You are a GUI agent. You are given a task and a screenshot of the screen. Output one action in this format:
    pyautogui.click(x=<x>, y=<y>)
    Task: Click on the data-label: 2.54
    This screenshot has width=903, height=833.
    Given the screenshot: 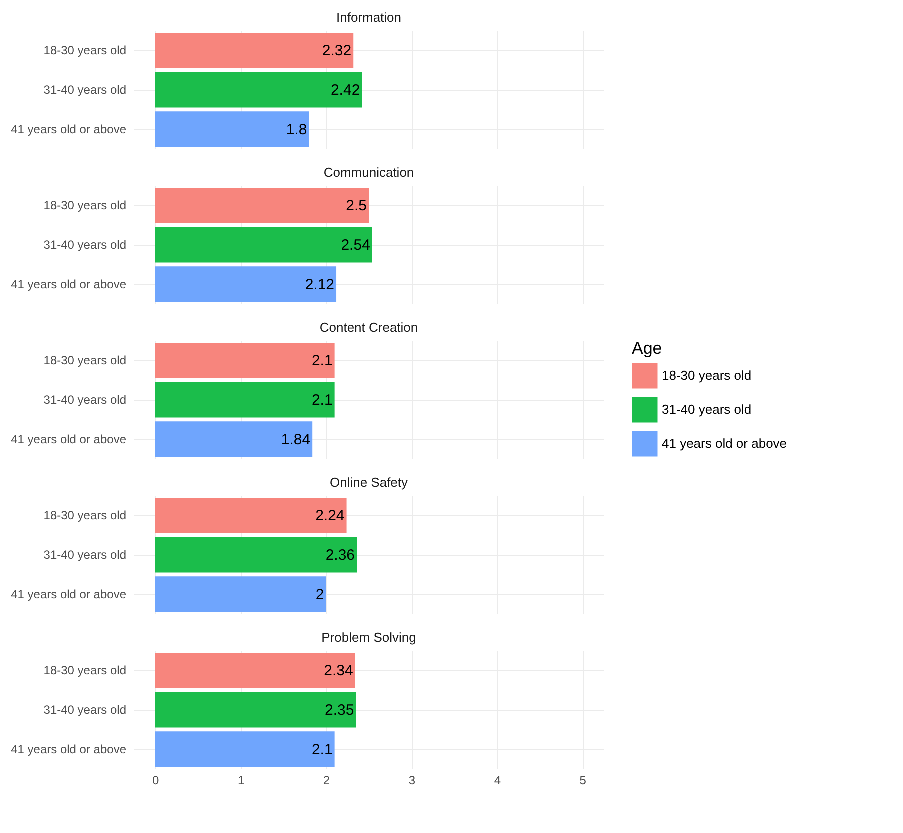 What is the action you would take?
    pyautogui.click(x=355, y=245)
    